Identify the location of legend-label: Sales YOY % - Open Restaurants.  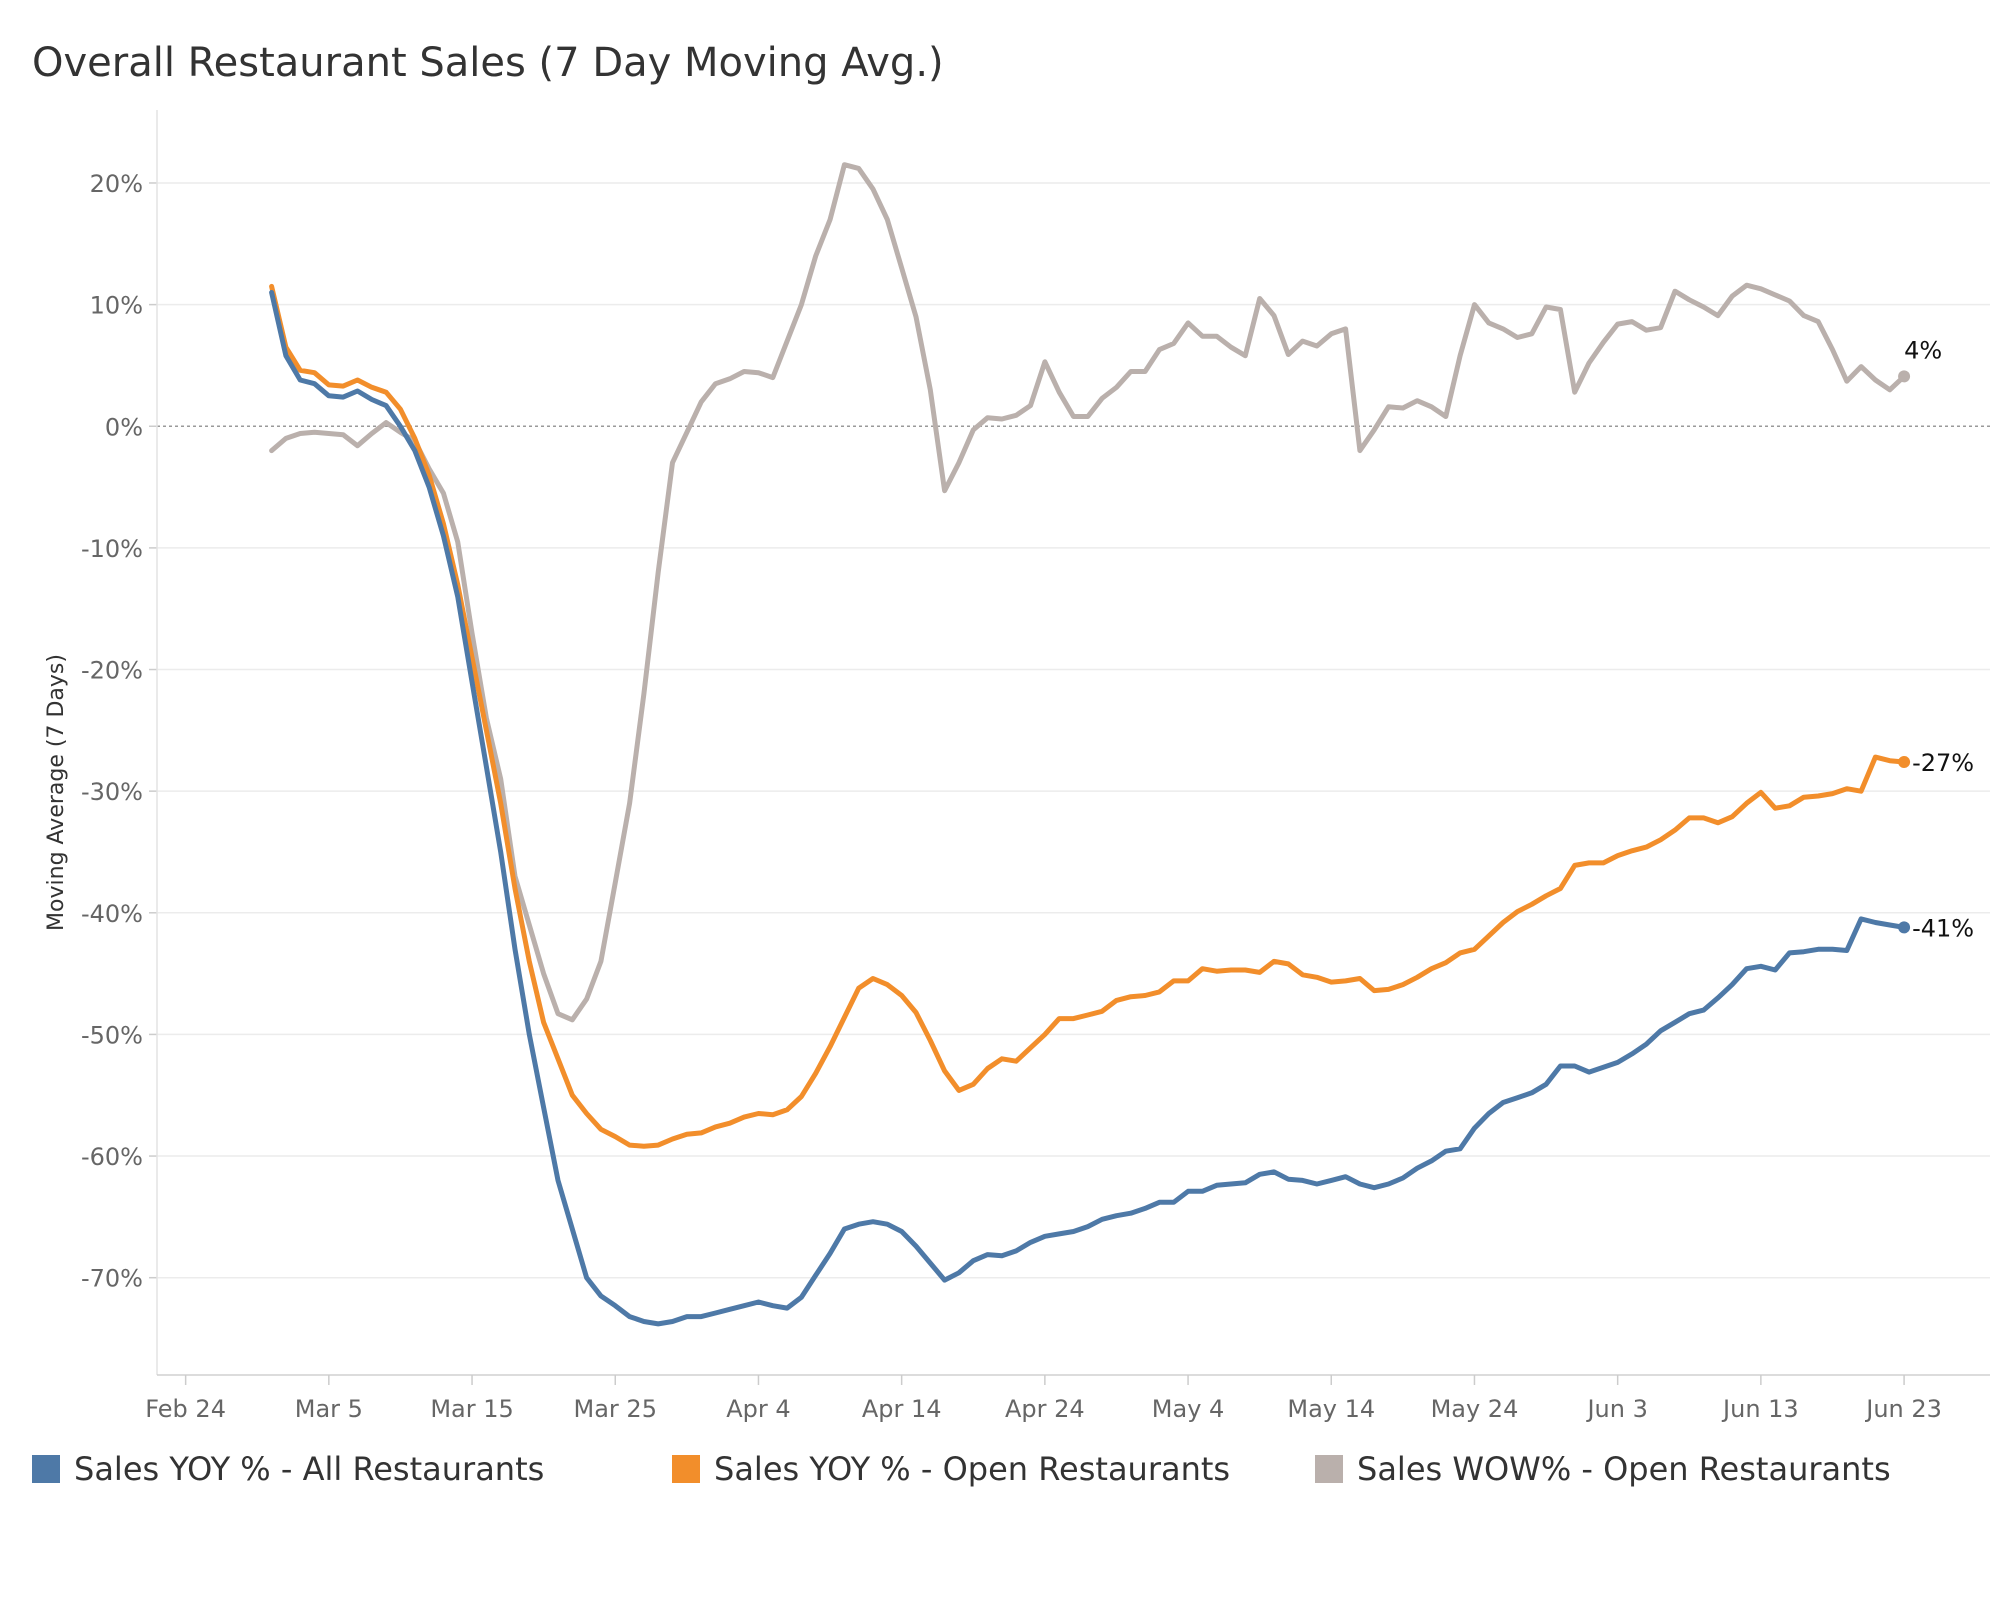
(972, 1469).